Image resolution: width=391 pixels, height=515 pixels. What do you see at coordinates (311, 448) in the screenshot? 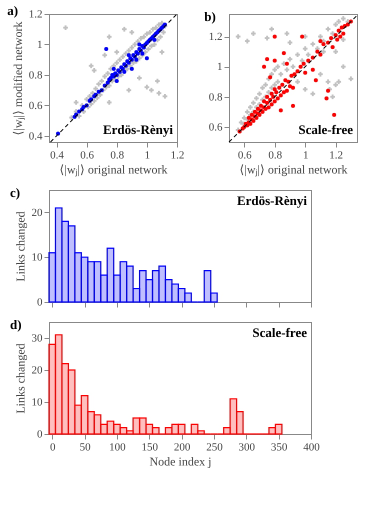
I see `x-tick-label: 400` at bounding box center [311, 448].